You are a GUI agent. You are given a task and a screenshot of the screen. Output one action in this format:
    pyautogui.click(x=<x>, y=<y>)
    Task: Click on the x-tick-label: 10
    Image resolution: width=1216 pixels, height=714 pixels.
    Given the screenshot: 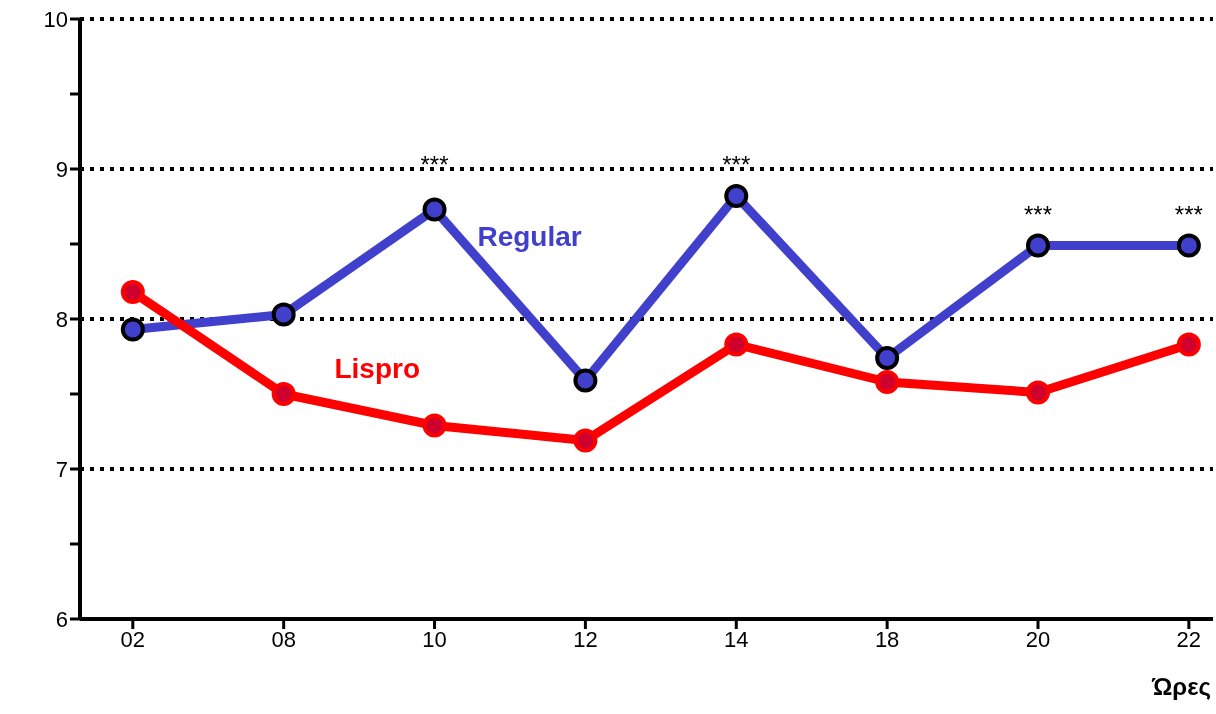 What is the action you would take?
    pyautogui.click(x=434, y=639)
    